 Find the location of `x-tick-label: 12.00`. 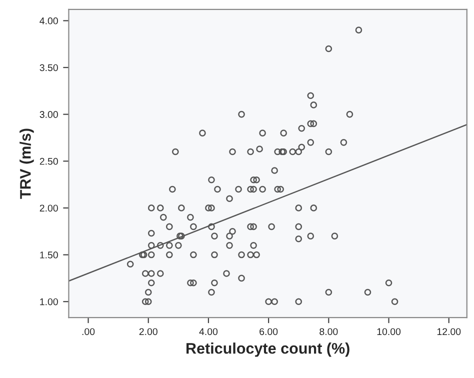

x-tick-label: 12.00 is located at coordinates (449, 332).